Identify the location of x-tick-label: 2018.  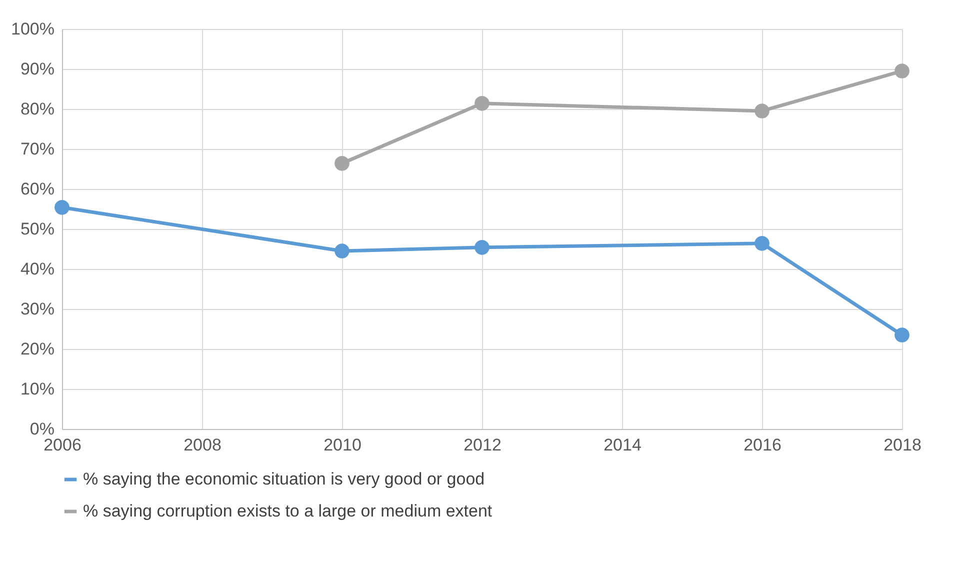
(903, 445).